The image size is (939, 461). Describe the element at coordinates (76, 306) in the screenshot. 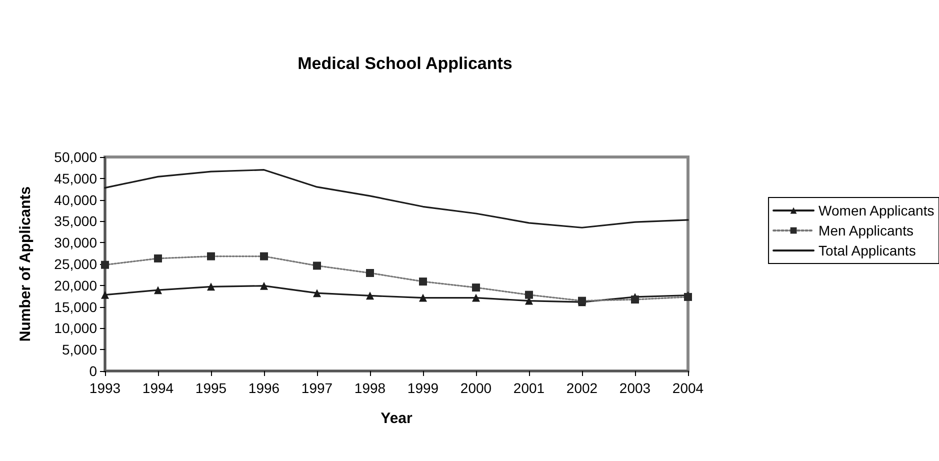

I see `y-tick-label: 15,000` at that location.